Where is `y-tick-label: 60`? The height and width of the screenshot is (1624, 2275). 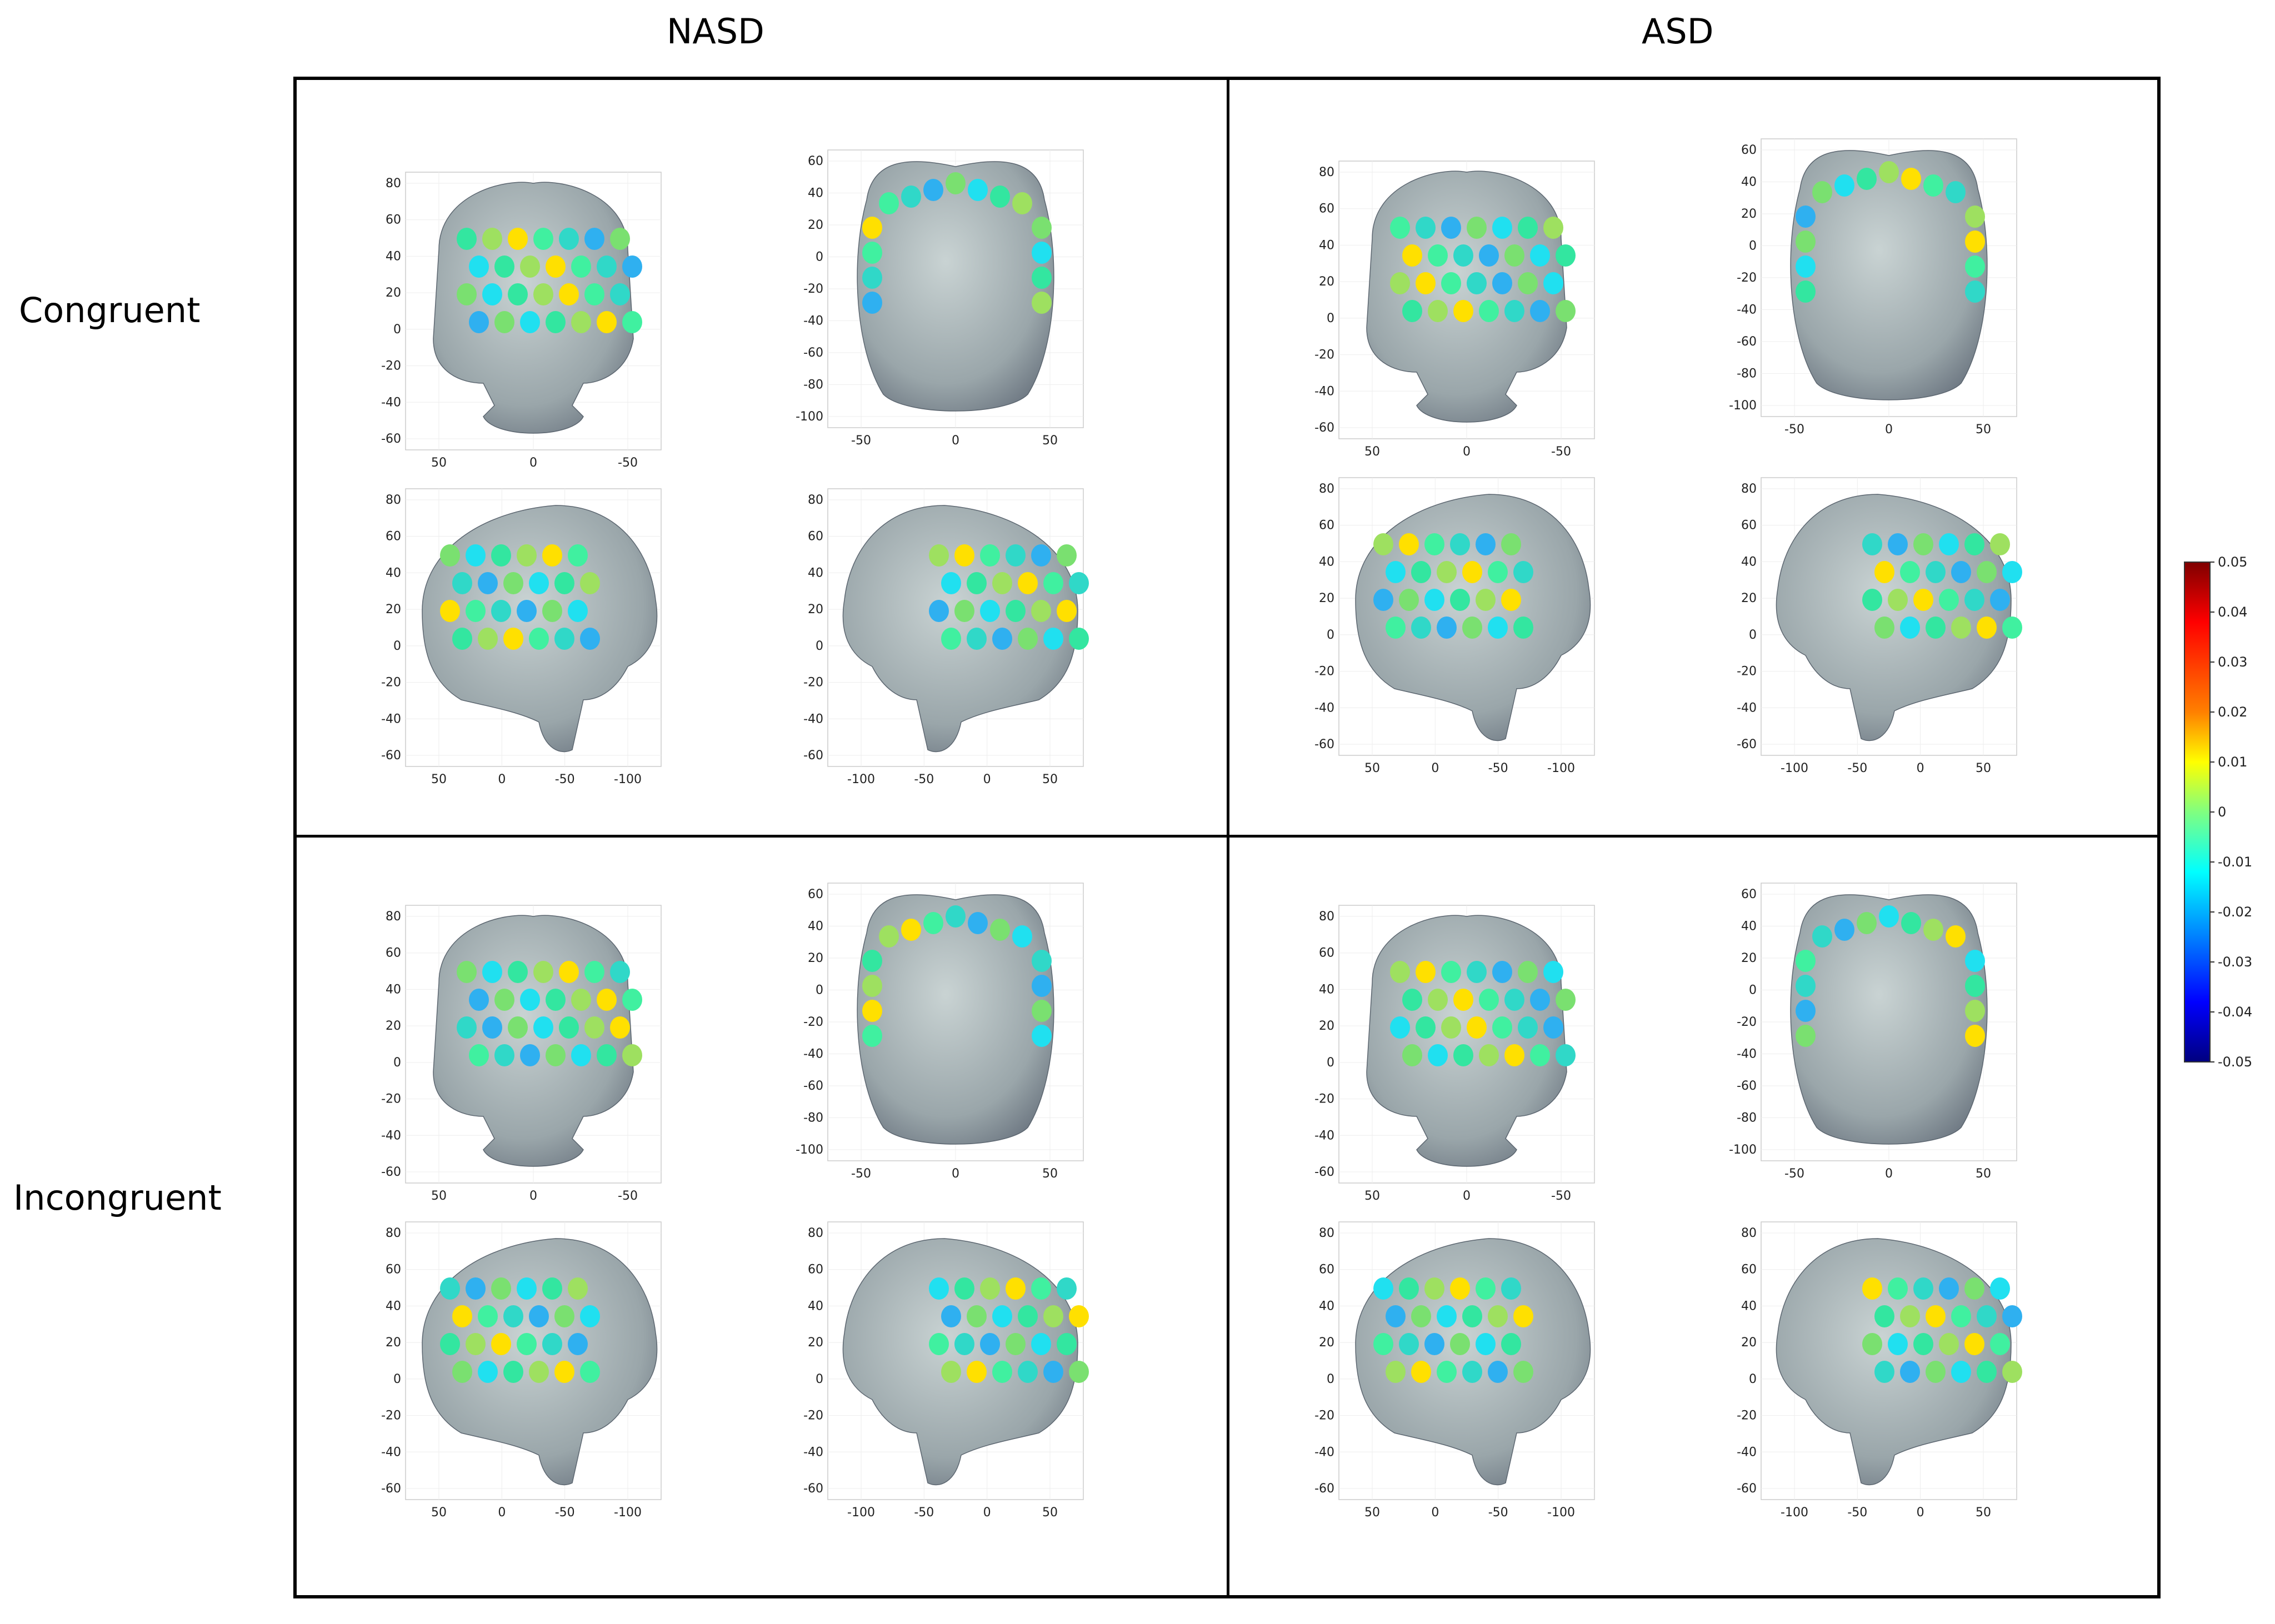
y-tick-label: 60 is located at coordinates (1327, 953).